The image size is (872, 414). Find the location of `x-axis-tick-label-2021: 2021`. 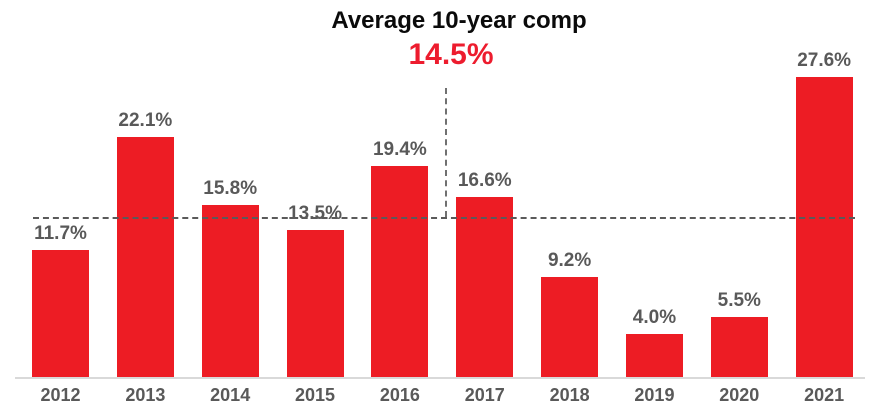

x-axis-tick-label-2021: 2021 is located at coordinates (824, 395).